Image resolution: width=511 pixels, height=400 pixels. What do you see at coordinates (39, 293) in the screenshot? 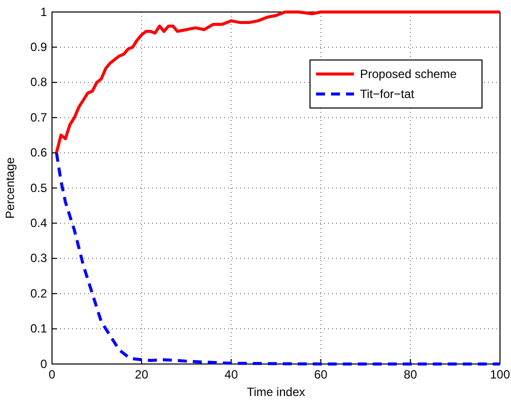
I see `y-tick-label: 0.2` at bounding box center [39, 293].